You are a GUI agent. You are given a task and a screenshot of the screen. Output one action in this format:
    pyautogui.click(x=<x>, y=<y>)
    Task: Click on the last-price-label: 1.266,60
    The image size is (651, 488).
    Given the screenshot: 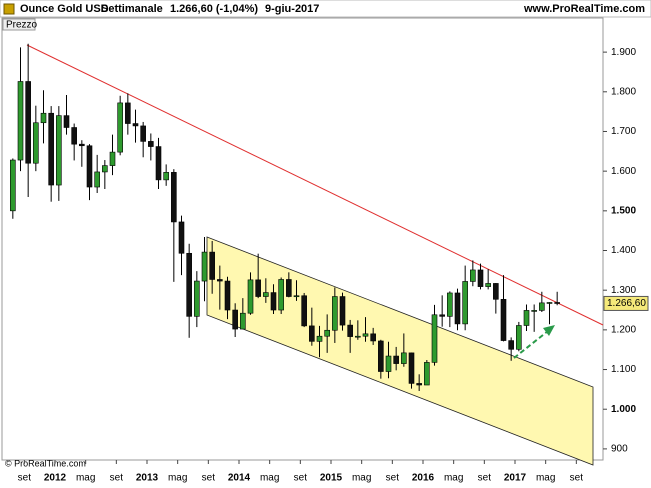 What is the action you would take?
    pyautogui.click(x=626, y=303)
    